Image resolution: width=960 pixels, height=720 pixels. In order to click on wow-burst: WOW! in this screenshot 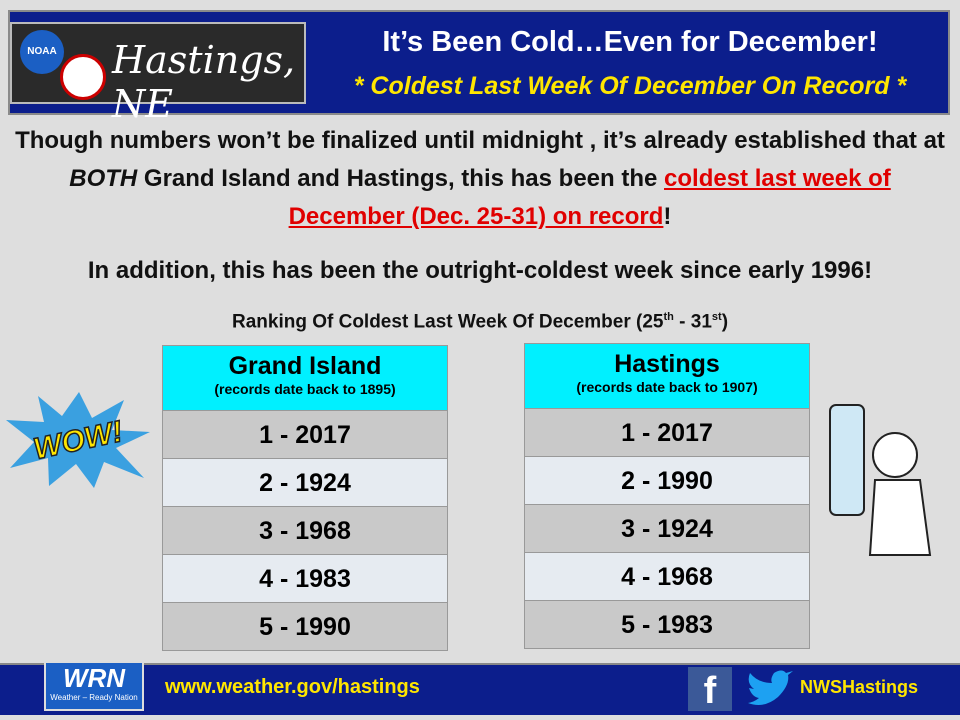, I will do `click(78, 440)`.